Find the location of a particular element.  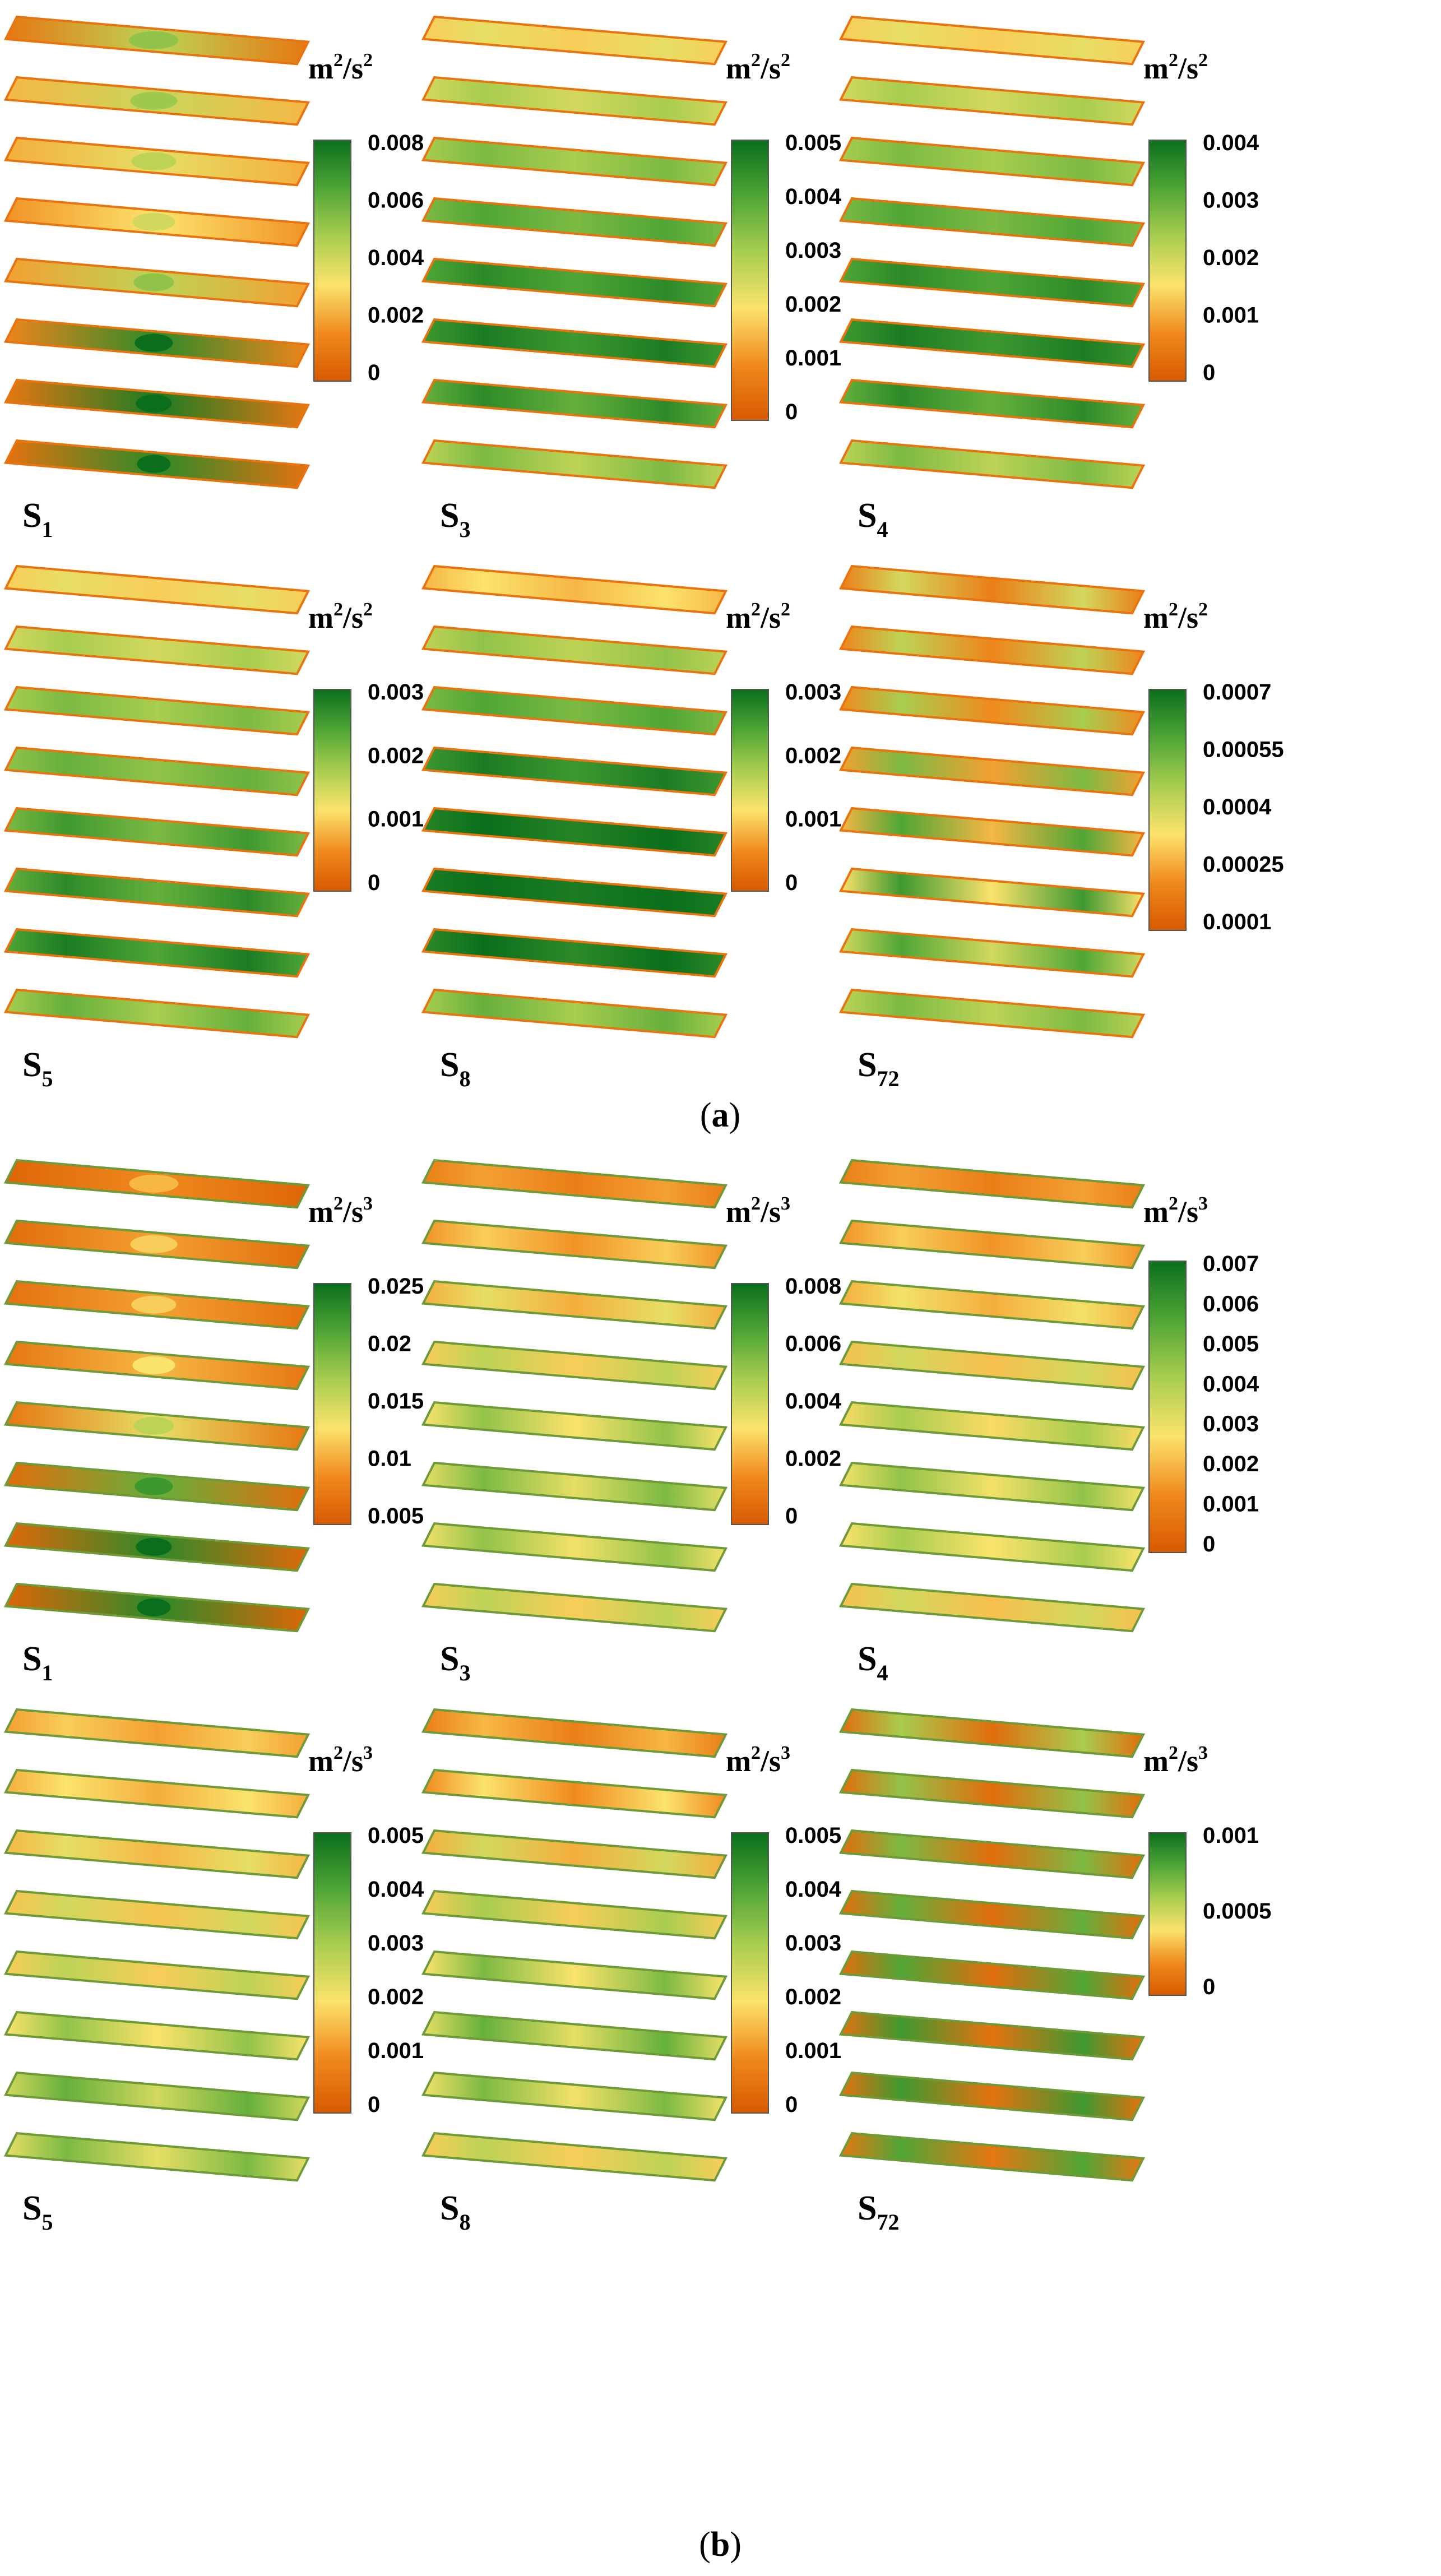

case-label: S1 is located at coordinates (37, 1662).